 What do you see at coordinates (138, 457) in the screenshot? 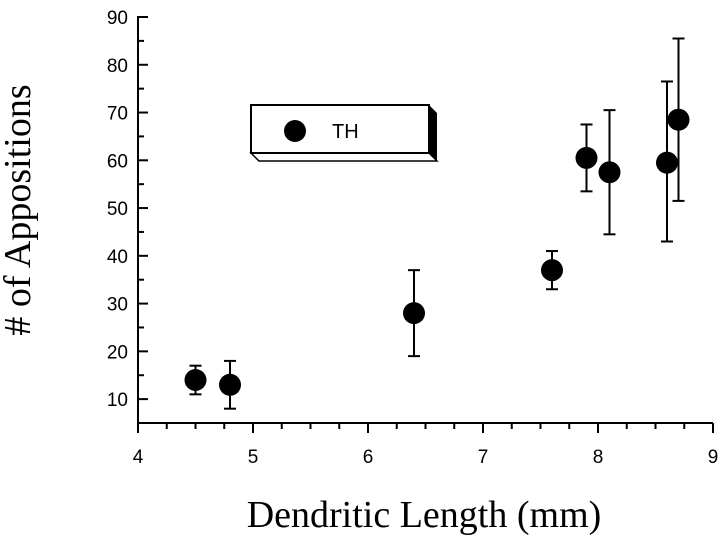
I see `x-tick-label-4: 4` at bounding box center [138, 457].